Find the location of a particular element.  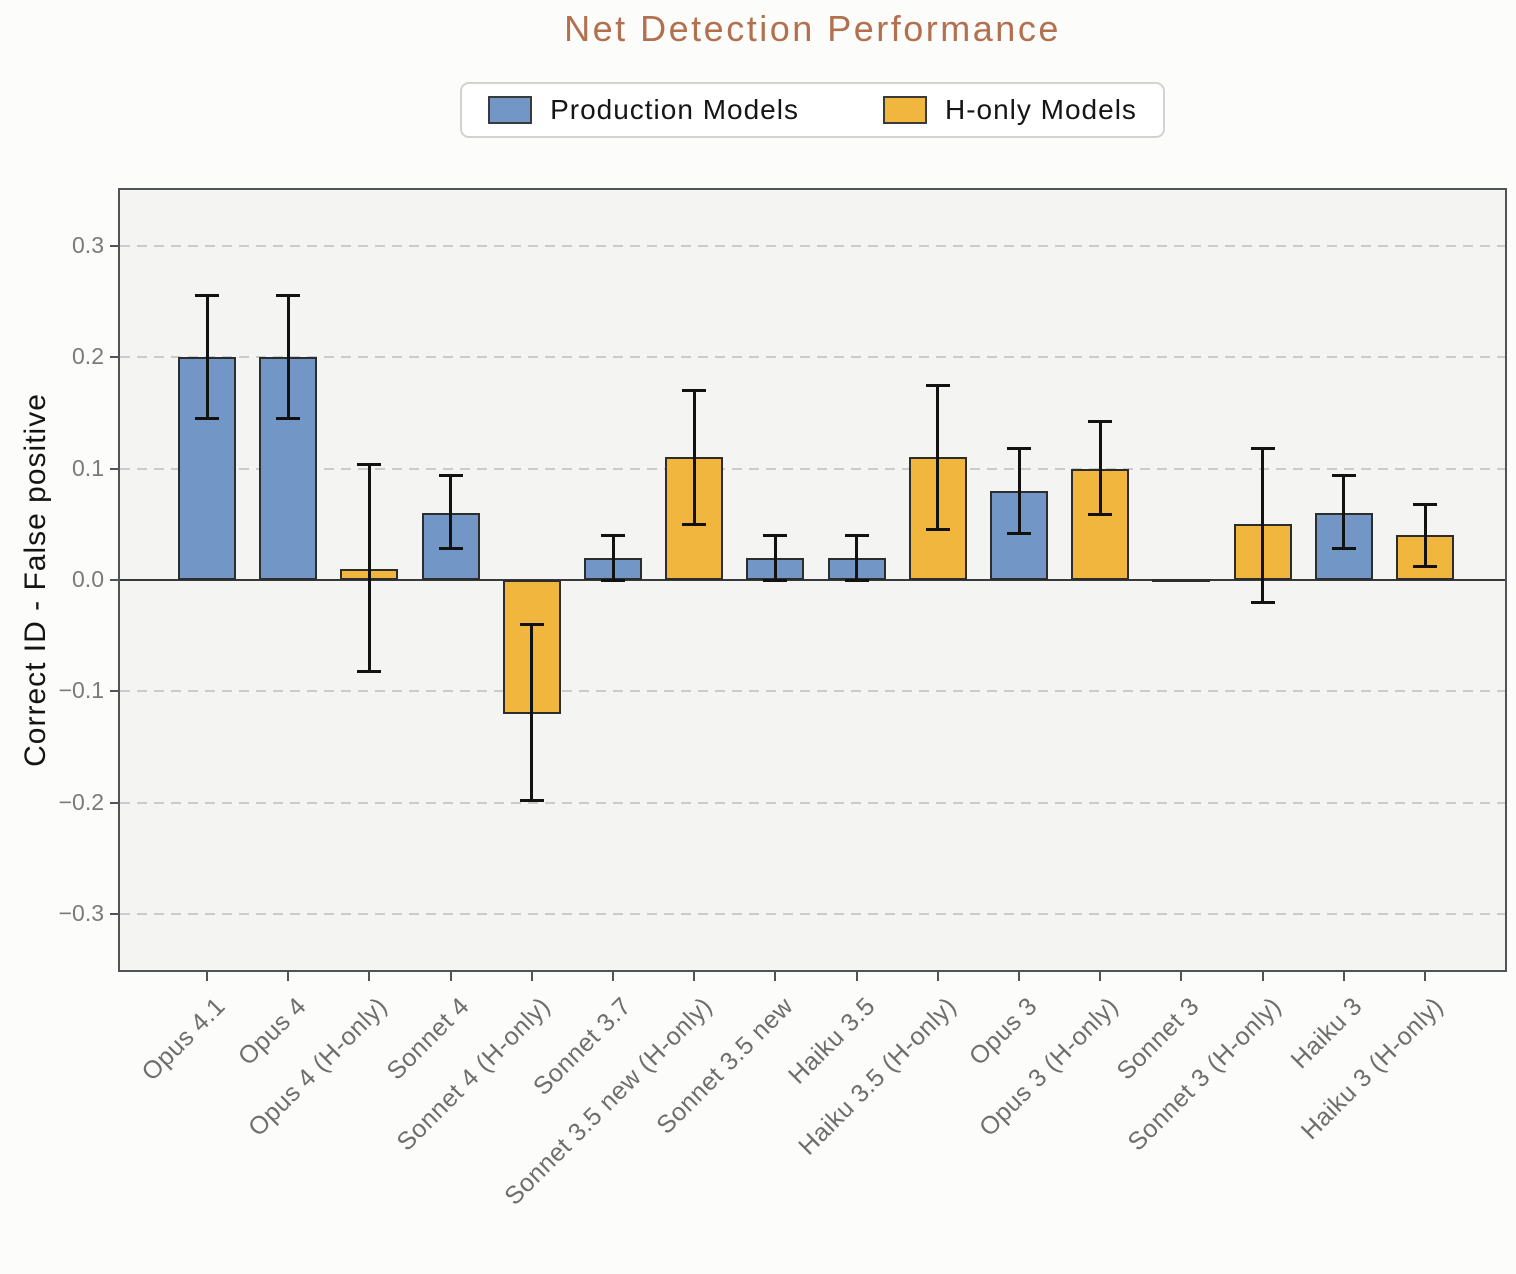

legend-entry-production: Production Models is located at coordinates (643, 110).